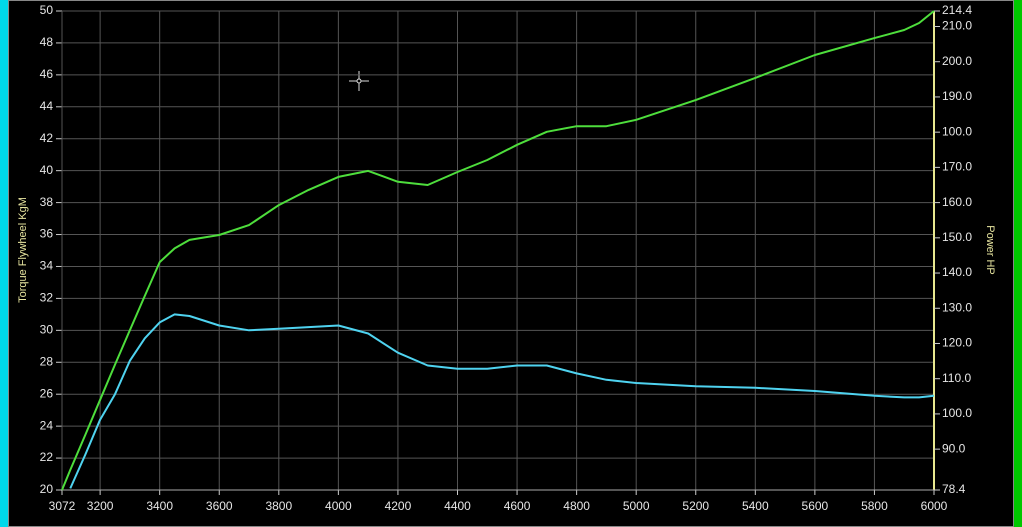 This screenshot has width=1022, height=527. What do you see at coordinates (23, 250) in the screenshot?
I see `y-axis-label: Torque Flywheel KgM` at bounding box center [23, 250].